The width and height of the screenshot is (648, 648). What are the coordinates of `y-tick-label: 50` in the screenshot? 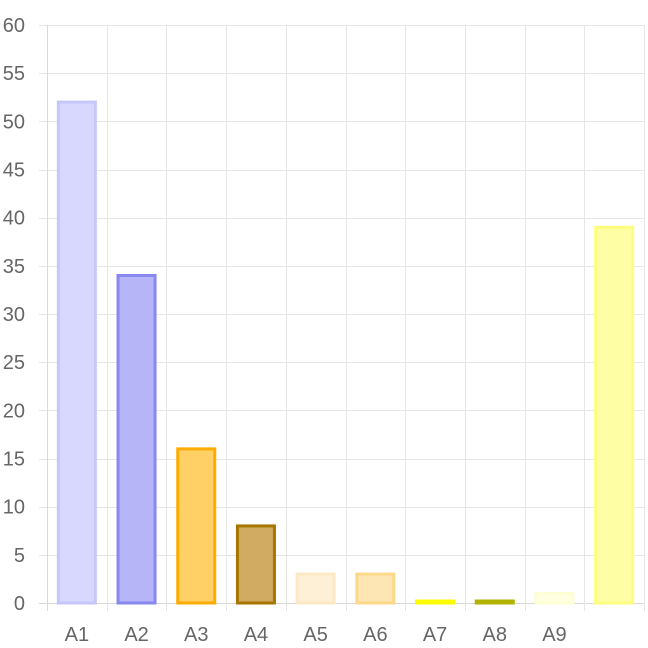 It's located at (14, 122).